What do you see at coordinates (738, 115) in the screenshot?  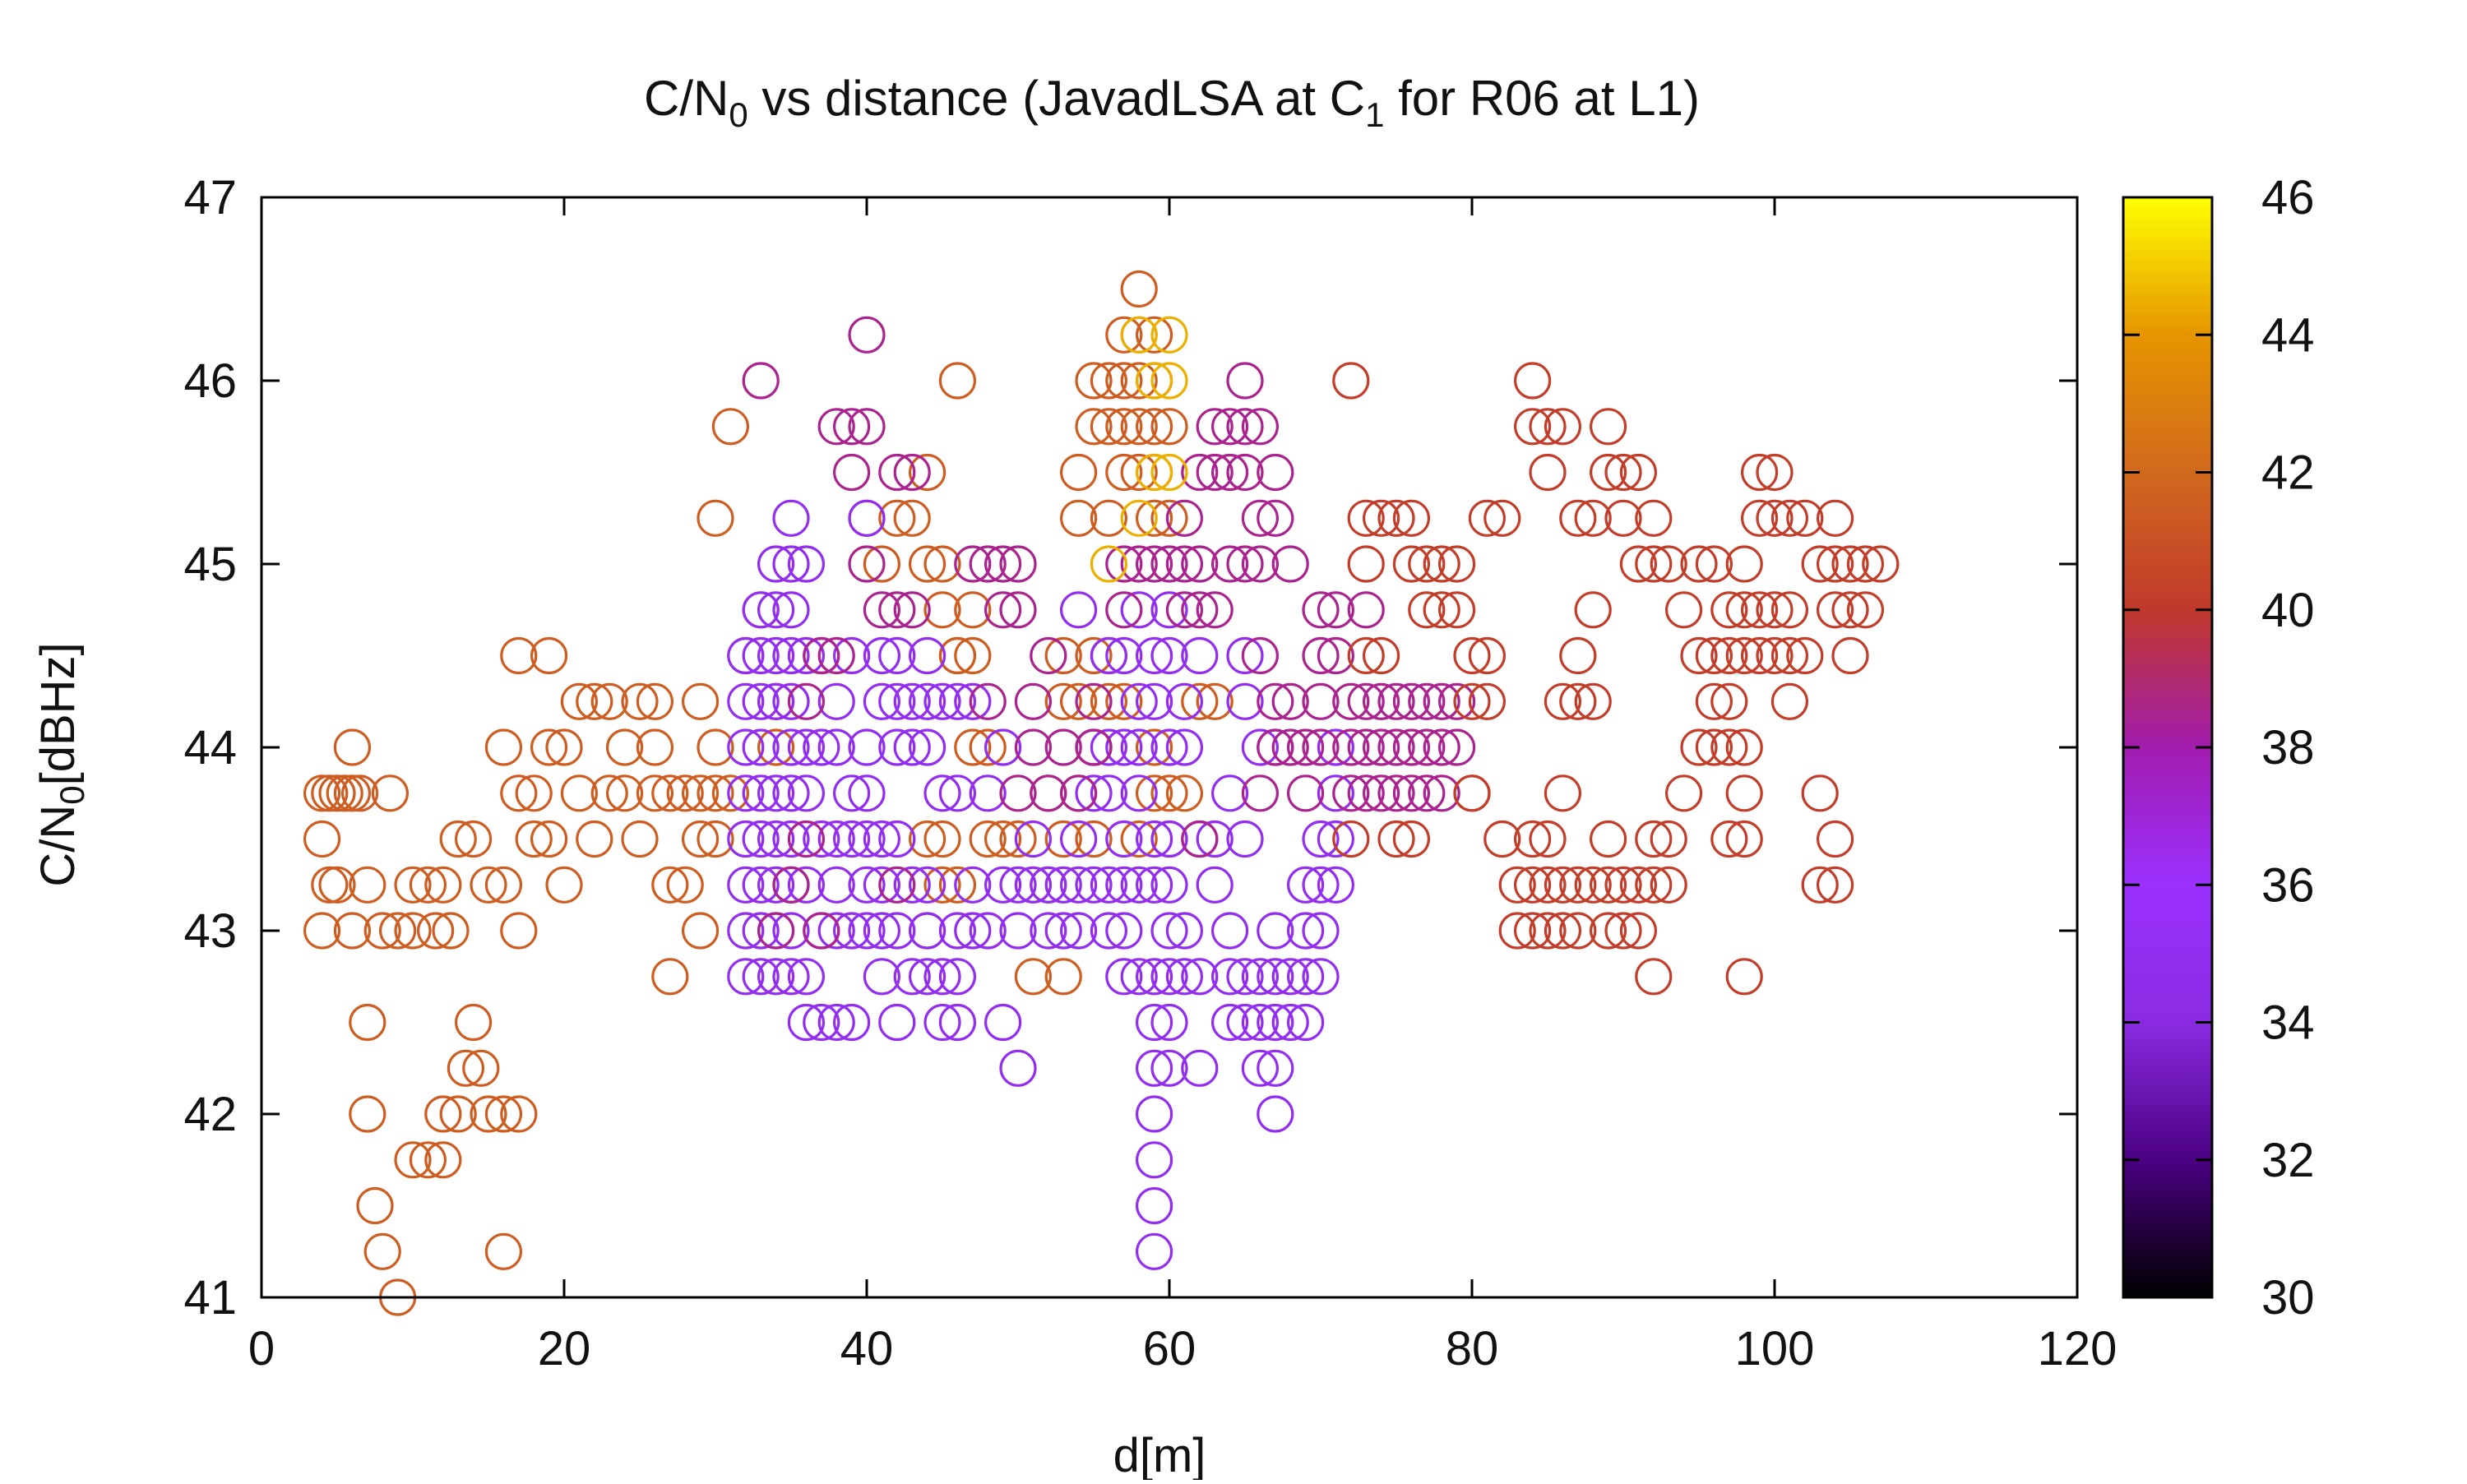 I see `chart-title-sub: 0` at bounding box center [738, 115].